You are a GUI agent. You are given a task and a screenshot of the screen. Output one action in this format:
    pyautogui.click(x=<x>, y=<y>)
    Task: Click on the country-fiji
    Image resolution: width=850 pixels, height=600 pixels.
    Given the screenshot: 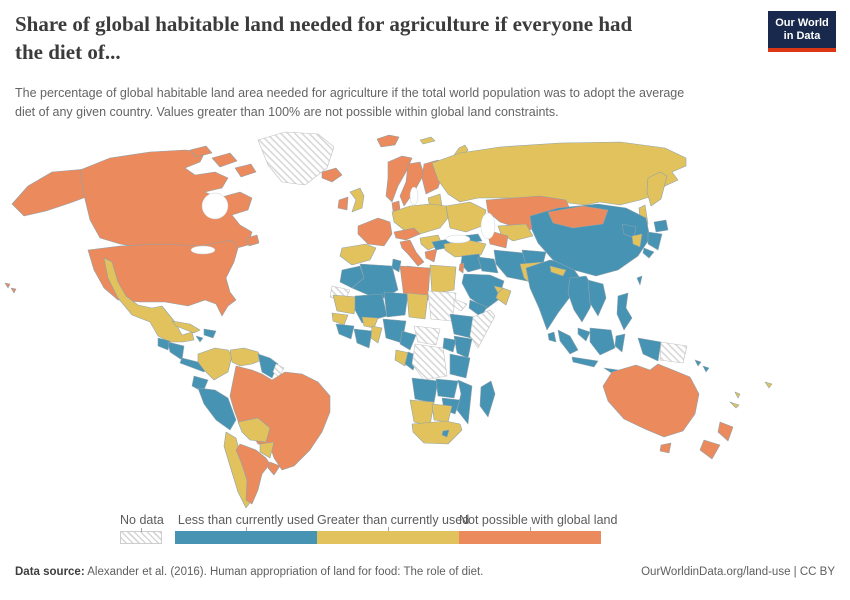 What is the action you would take?
    pyautogui.click(x=768, y=385)
    